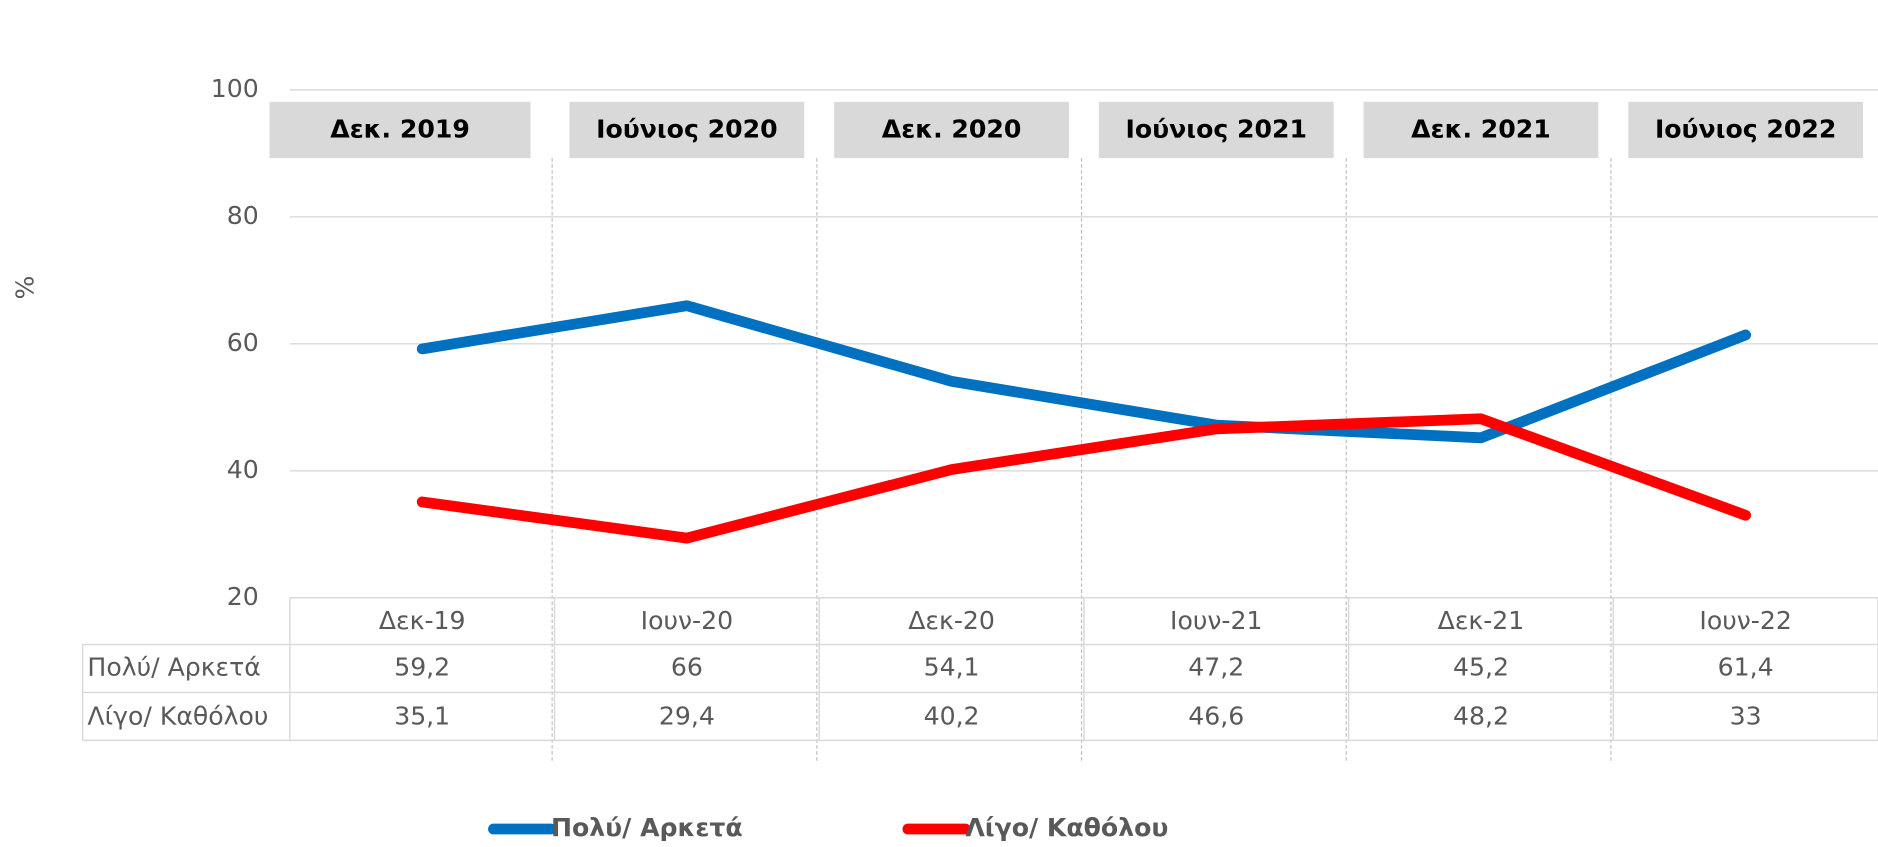 This screenshot has width=1878, height=847. What do you see at coordinates (687, 716) in the screenshot?
I see `value-label: 29,4` at bounding box center [687, 716].